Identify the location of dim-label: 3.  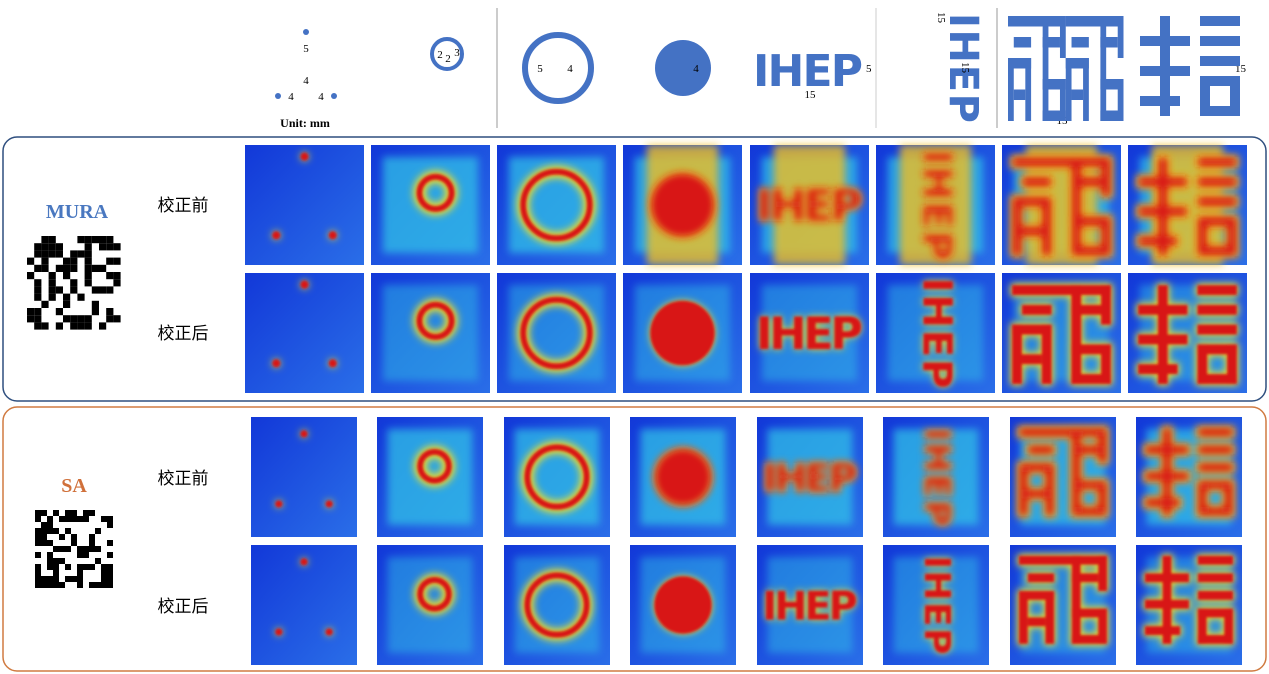
(457, 53).